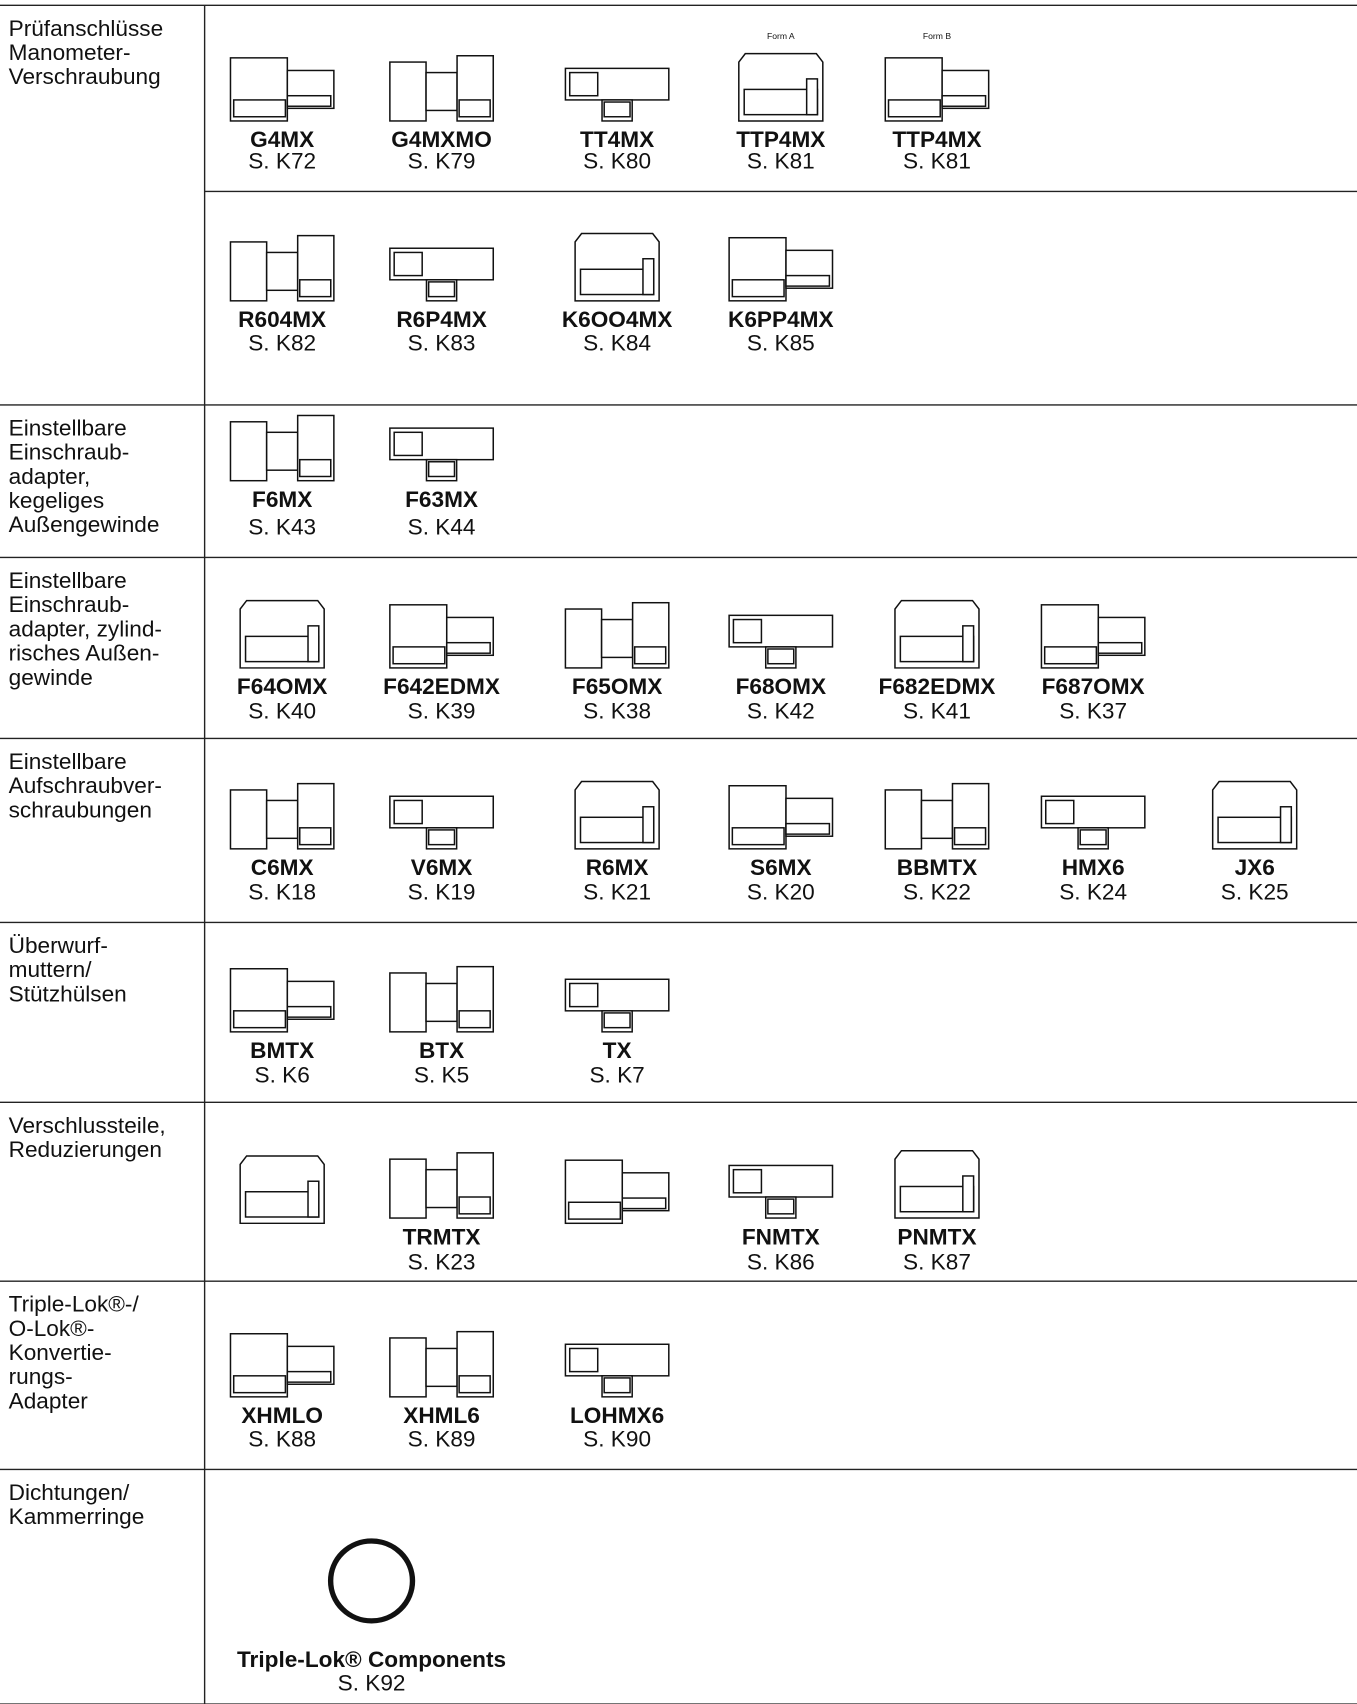 The height and width of the screenshot is (1704, 1357). I want to click on item-page: S. K38, so click(617, 711).